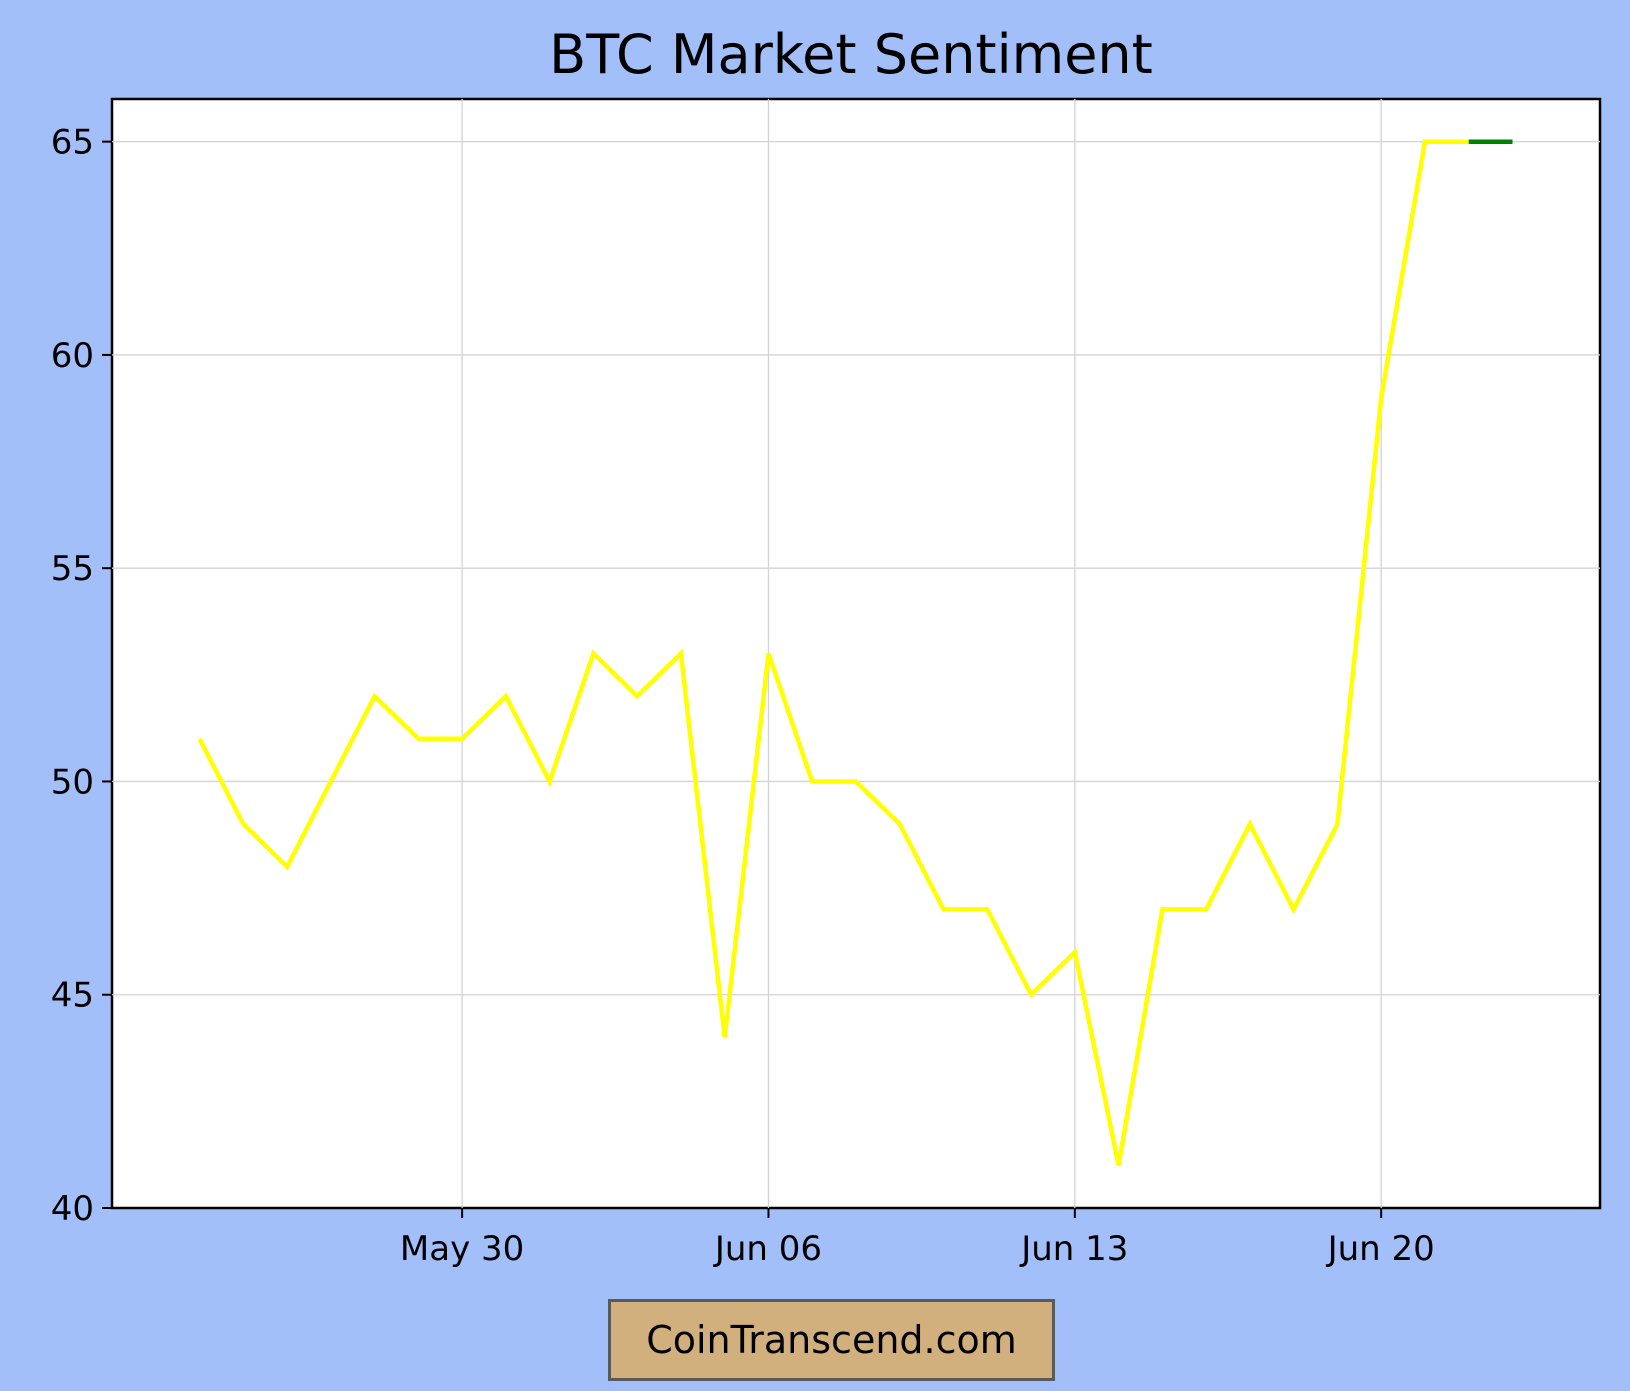  What do you see at coordinates (917, 1238) in the screenshot?
I see `x-axis: May 30 Jun 06 Jun 13 Jun 20` at bounding box center [917, 1238].